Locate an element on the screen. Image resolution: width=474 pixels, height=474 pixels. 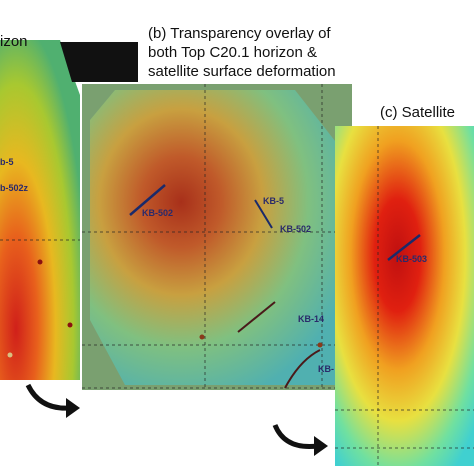
horizon-image is located at coordinates (40, 210).